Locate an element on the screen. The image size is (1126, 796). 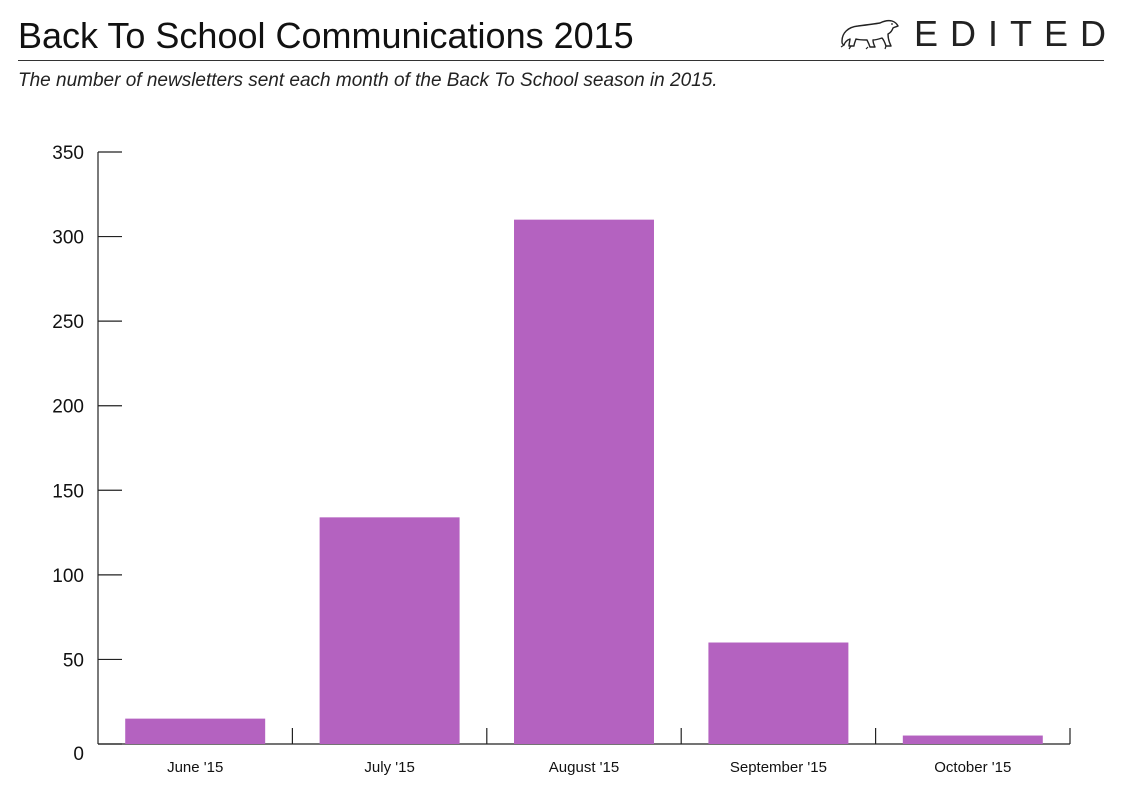
chart-title: Back To School Communications 2015 is located at coordinates (326, 35).